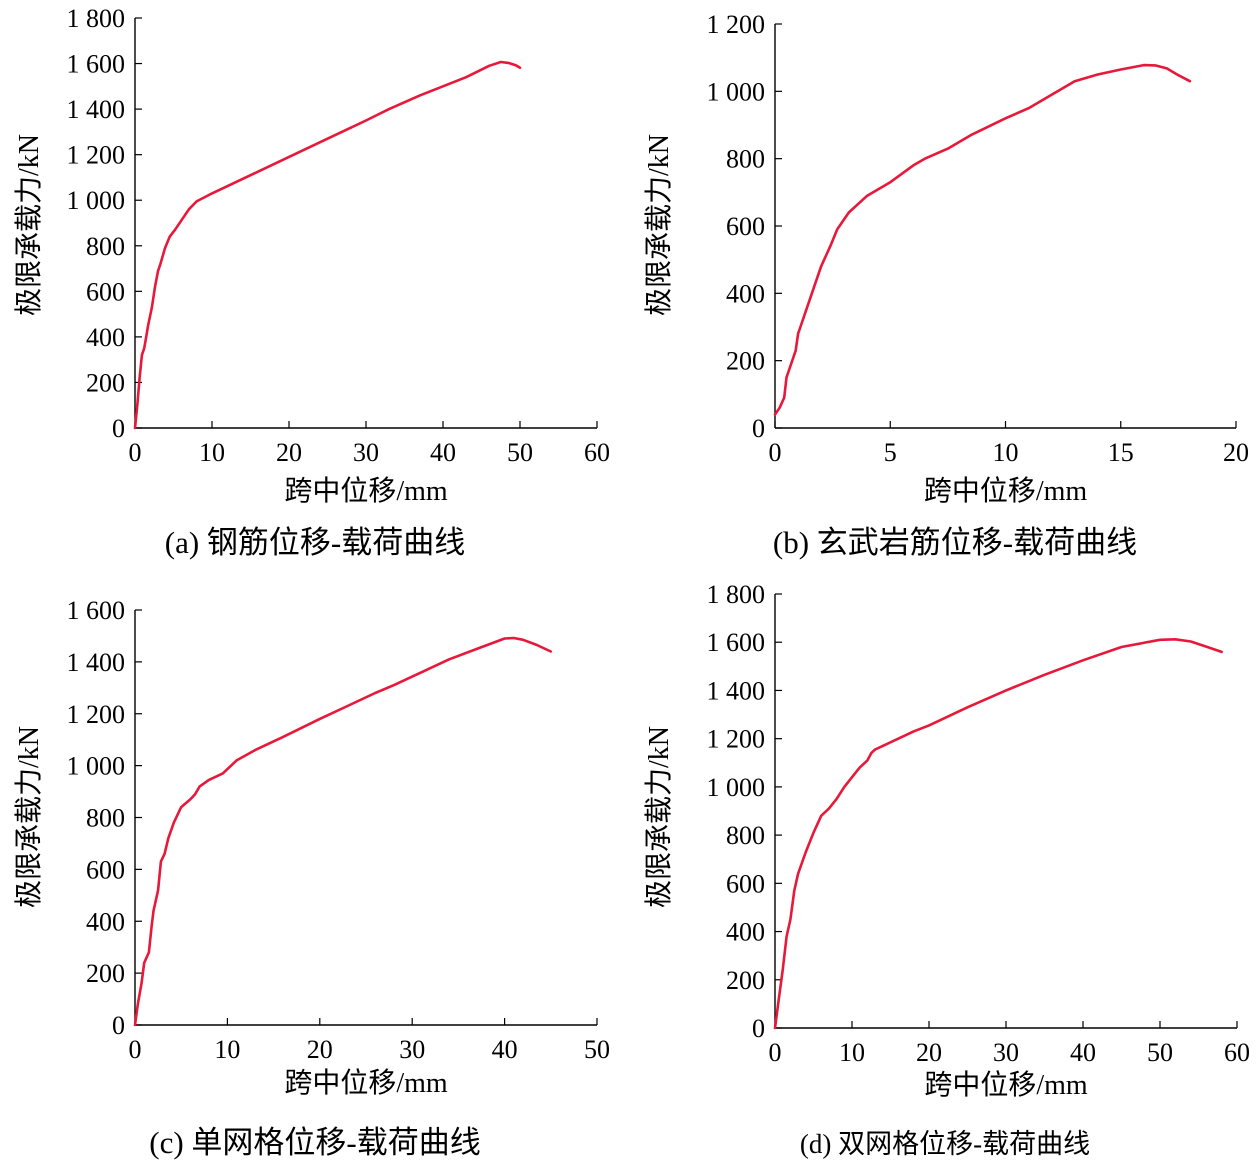 This screenshot has height=1165, width=1260. I want to click on y-tick-label-c: 1 000, so click(96, 766).